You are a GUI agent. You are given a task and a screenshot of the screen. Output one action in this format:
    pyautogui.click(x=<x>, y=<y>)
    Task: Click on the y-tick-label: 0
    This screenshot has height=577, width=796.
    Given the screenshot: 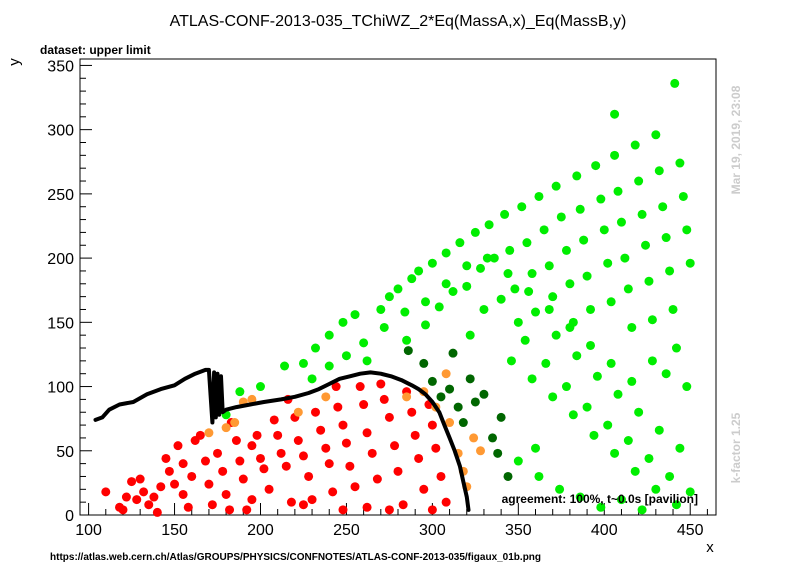 What is the action you would take?
    pyautogui.click(x=69, y=516)
    